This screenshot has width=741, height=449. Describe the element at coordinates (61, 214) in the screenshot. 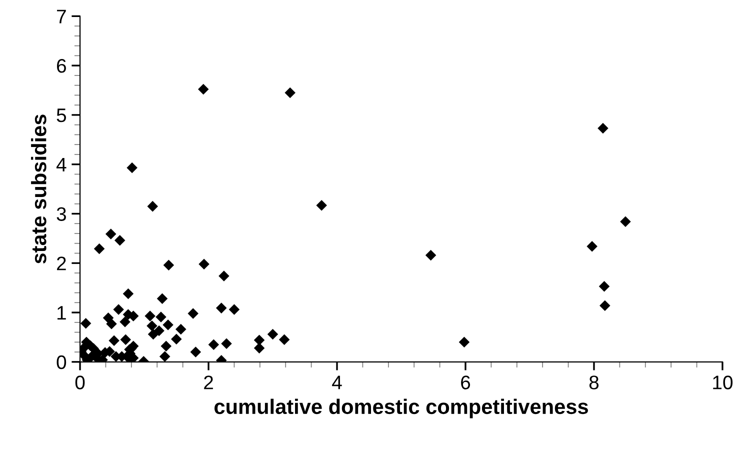

I see `y-tick-label: 3` at that location.